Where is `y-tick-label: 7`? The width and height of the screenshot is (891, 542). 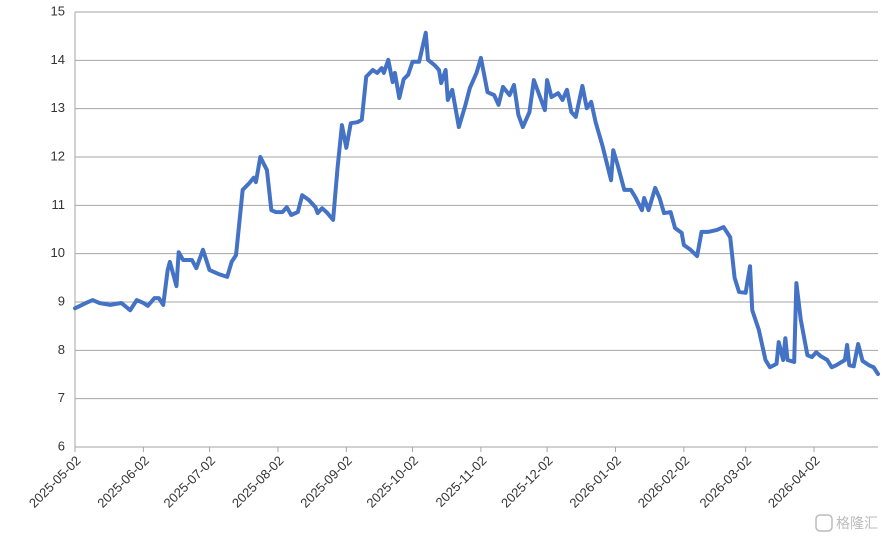
y-tick-label: 7 is located at coordinates (61, 397).